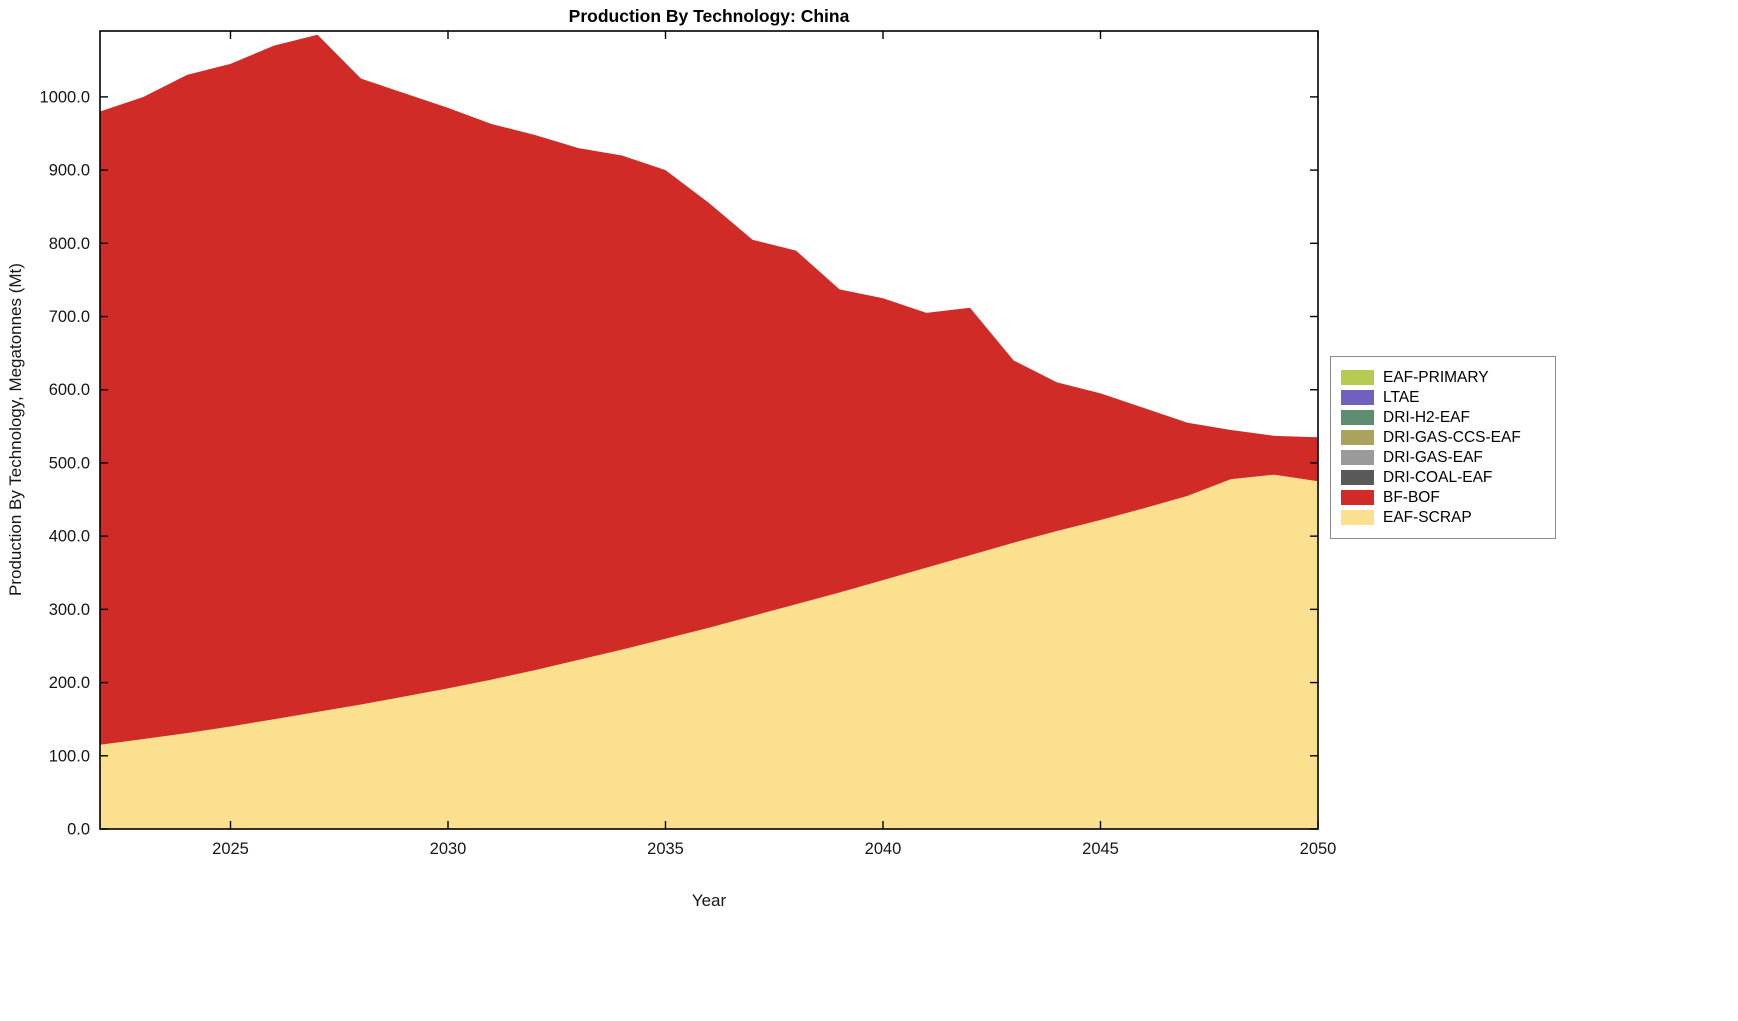 The image size is (1738, 1021). Describe the element at coordinates (709, 900) in the screenshot. I see `x-axis-label: Year` at that location.